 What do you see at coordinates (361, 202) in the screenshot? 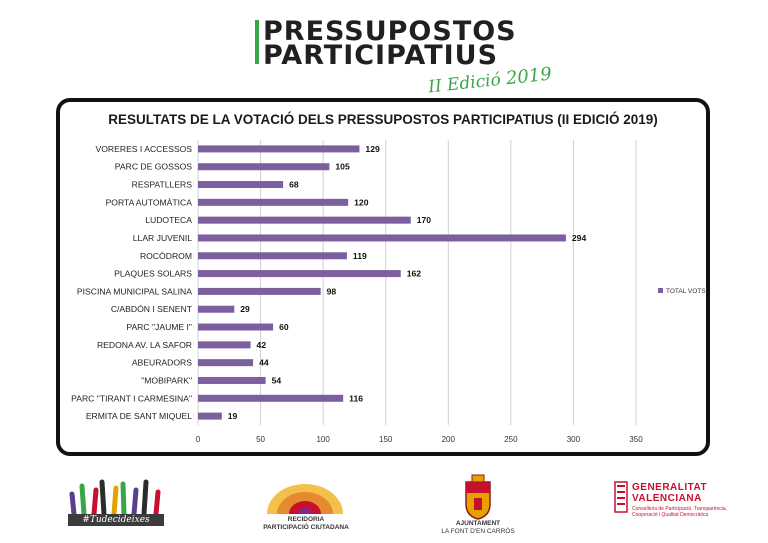
I see `data-label: 120` at bounding box center [361, 202].